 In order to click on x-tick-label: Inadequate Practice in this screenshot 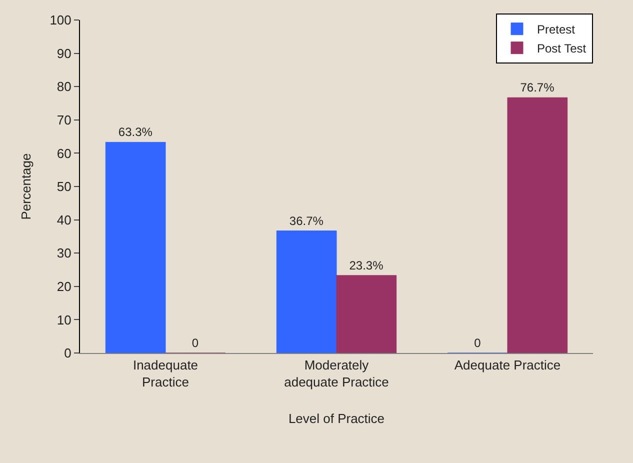, I will do `click(165, 374)`.